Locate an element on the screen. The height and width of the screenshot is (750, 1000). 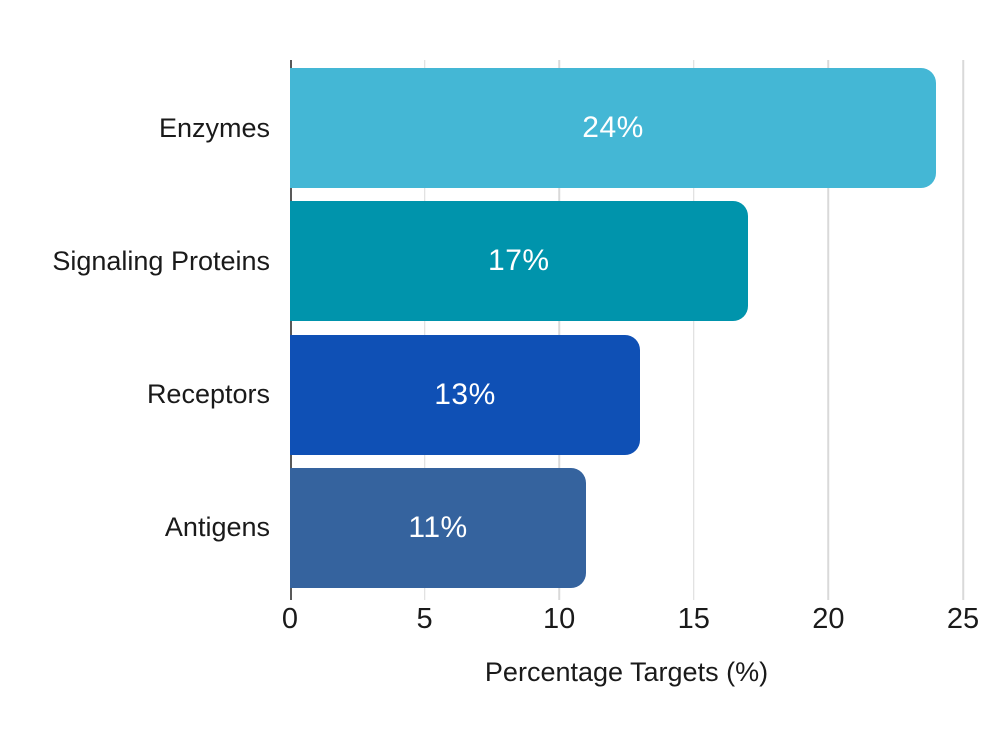
bar-track-enzymes: 24% is located at coordinates (626, 128).